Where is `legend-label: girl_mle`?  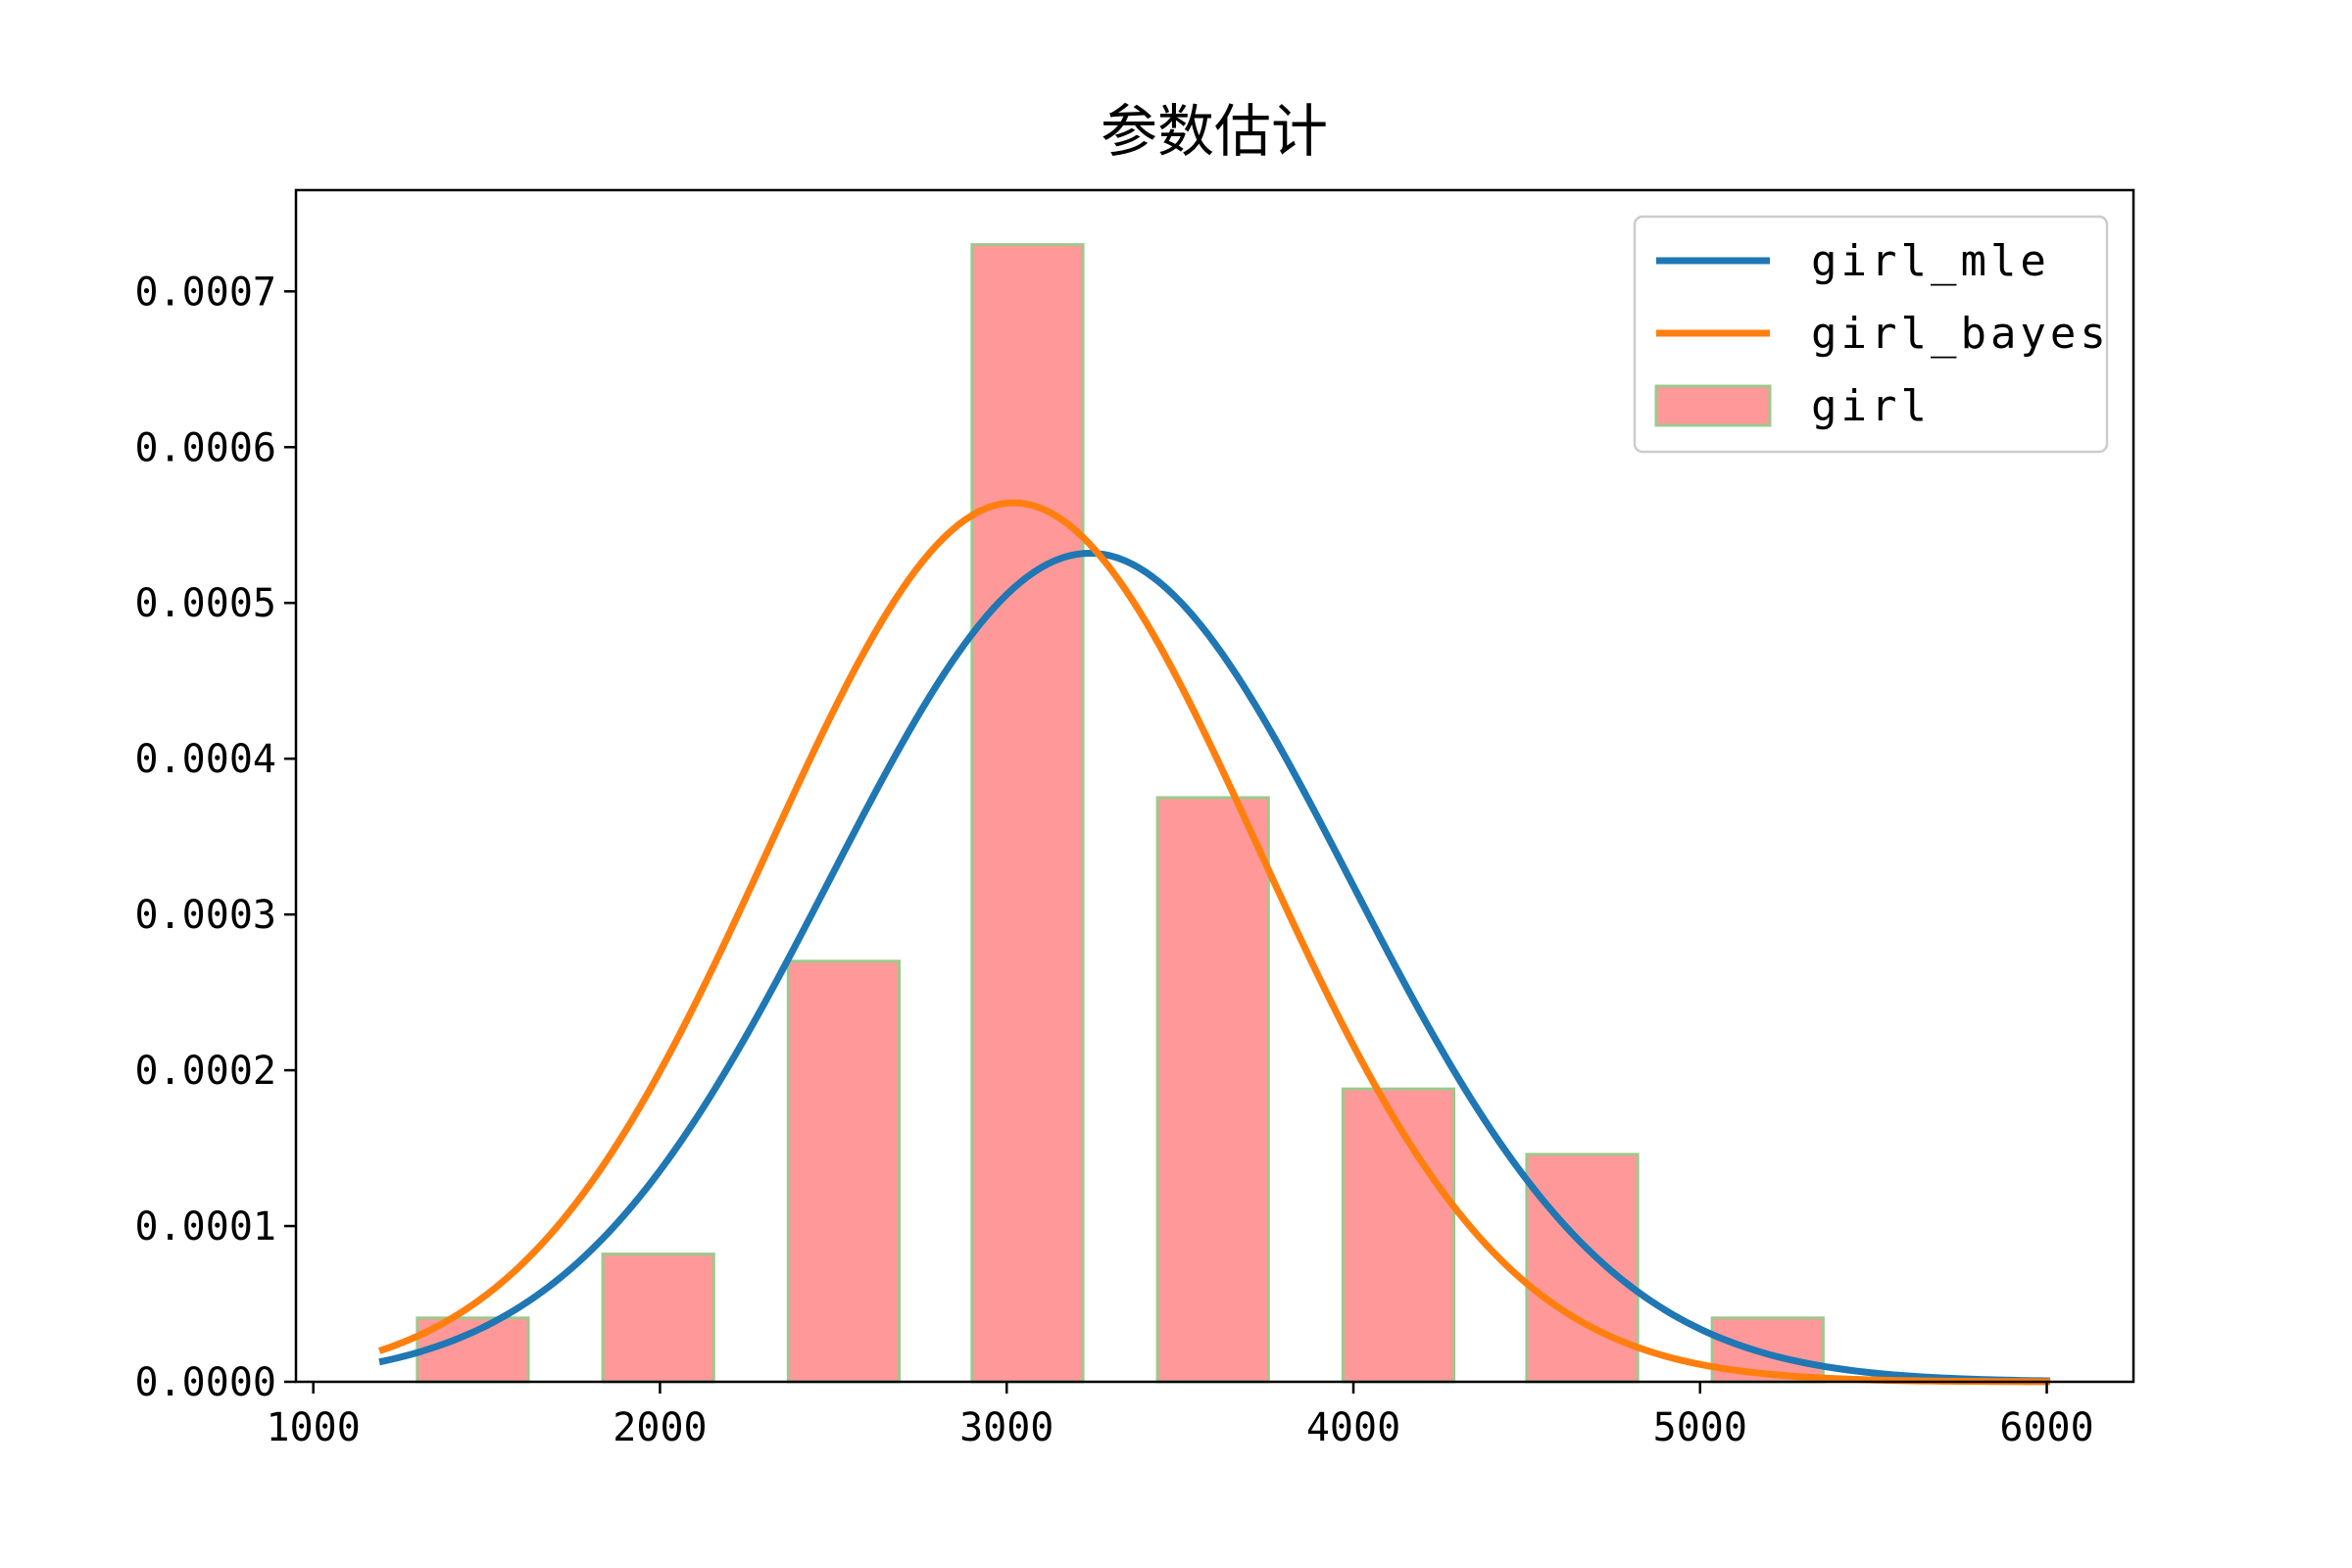 legend-label: girl_mle is located at coordinates (1930, 261).